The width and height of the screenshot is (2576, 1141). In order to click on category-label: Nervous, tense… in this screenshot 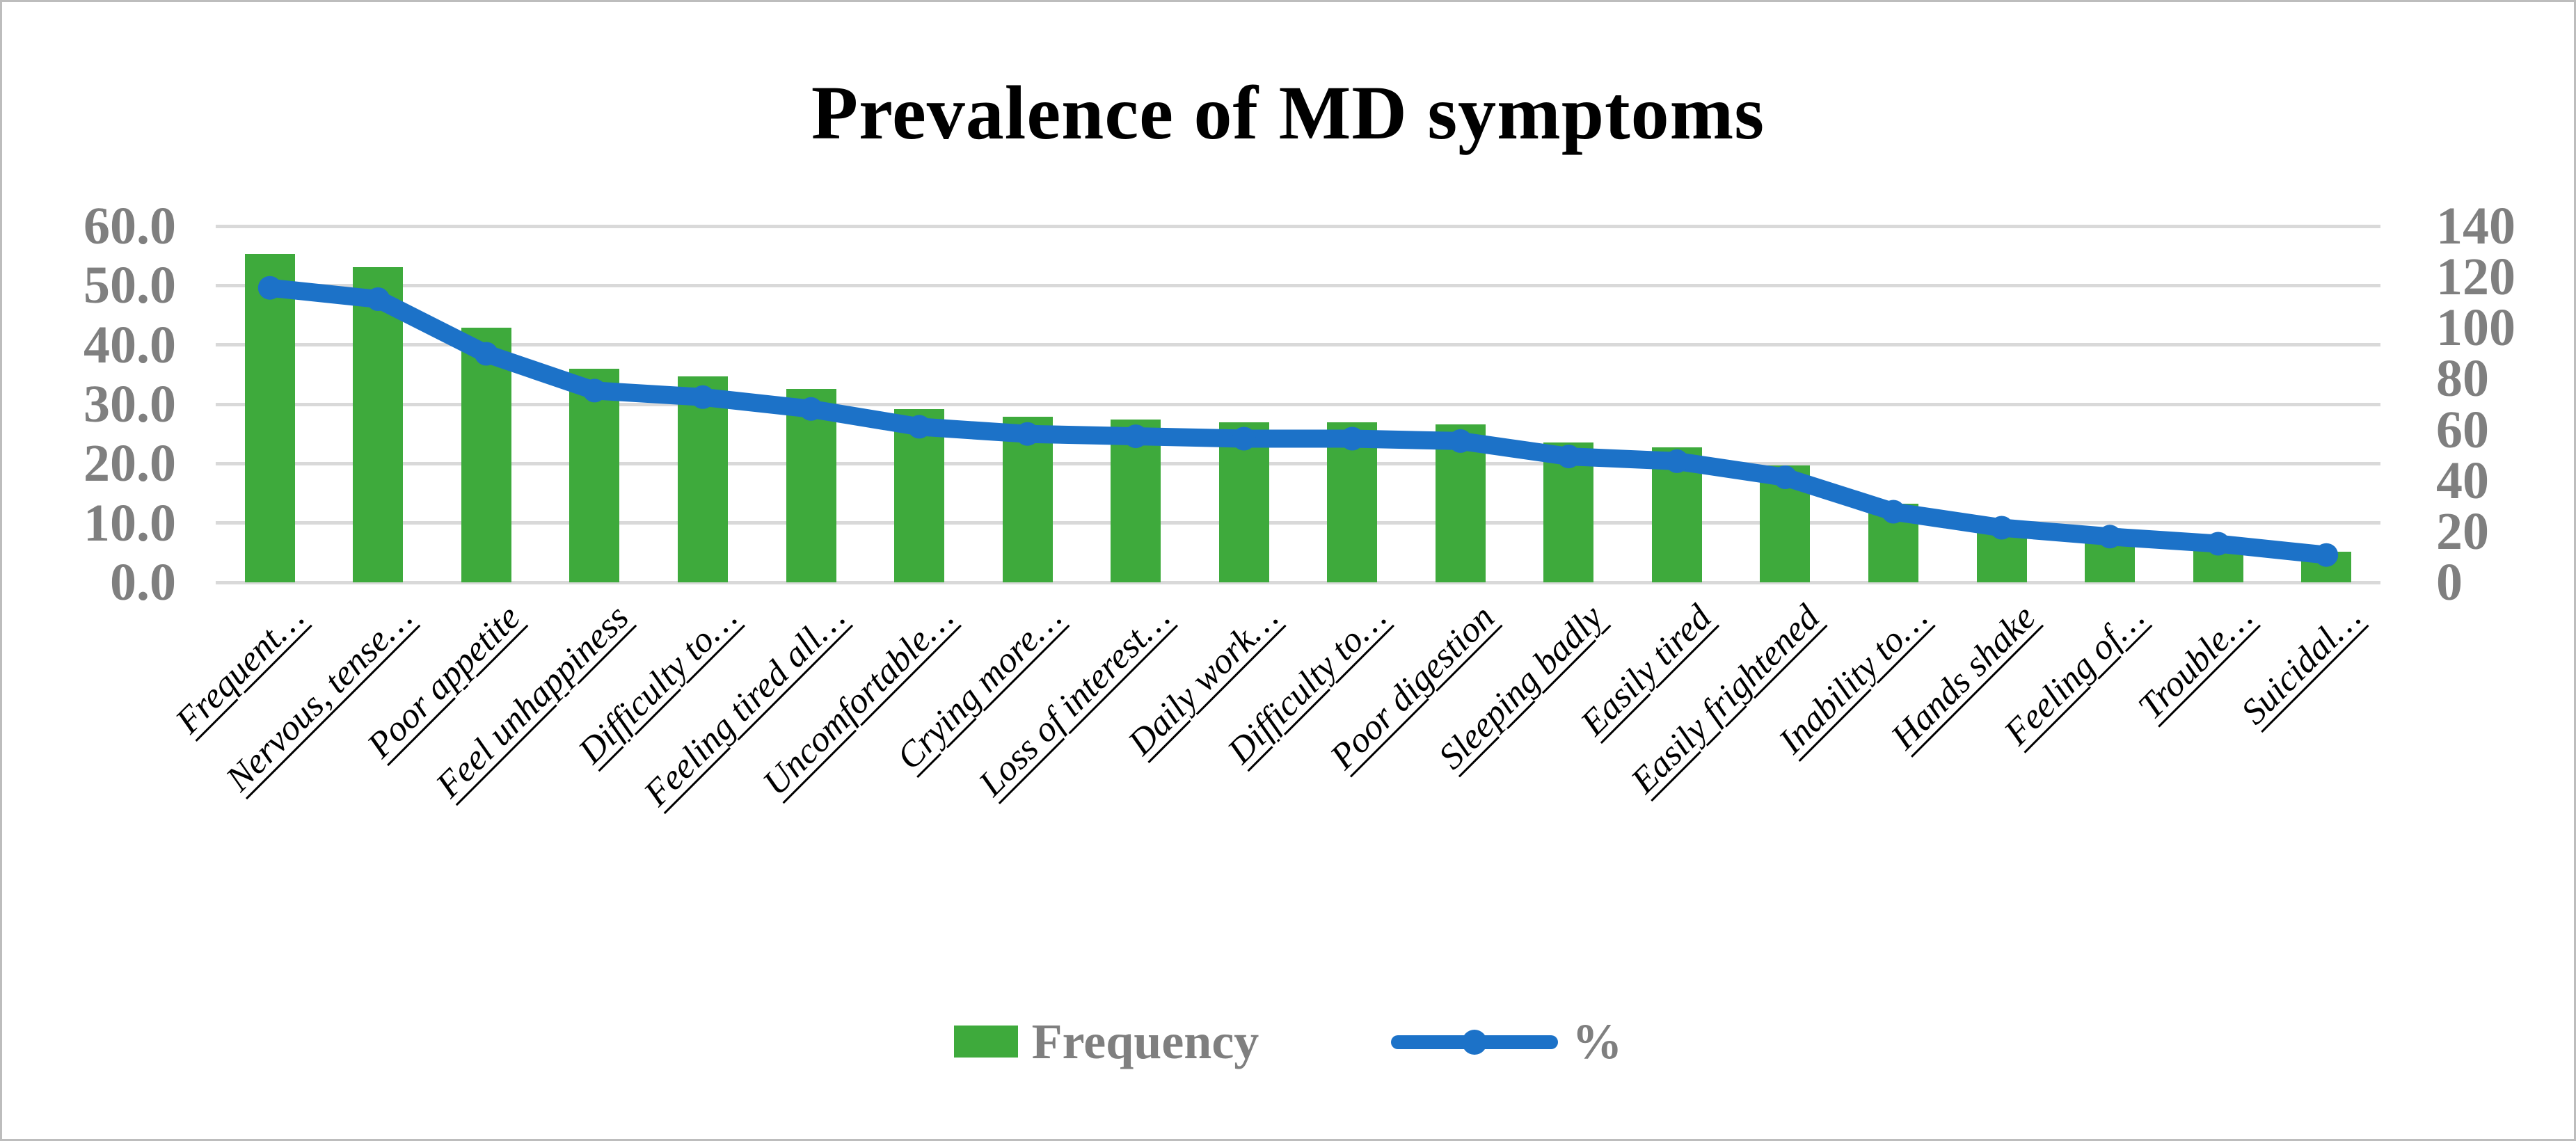, I will do `click(319, 698)`.